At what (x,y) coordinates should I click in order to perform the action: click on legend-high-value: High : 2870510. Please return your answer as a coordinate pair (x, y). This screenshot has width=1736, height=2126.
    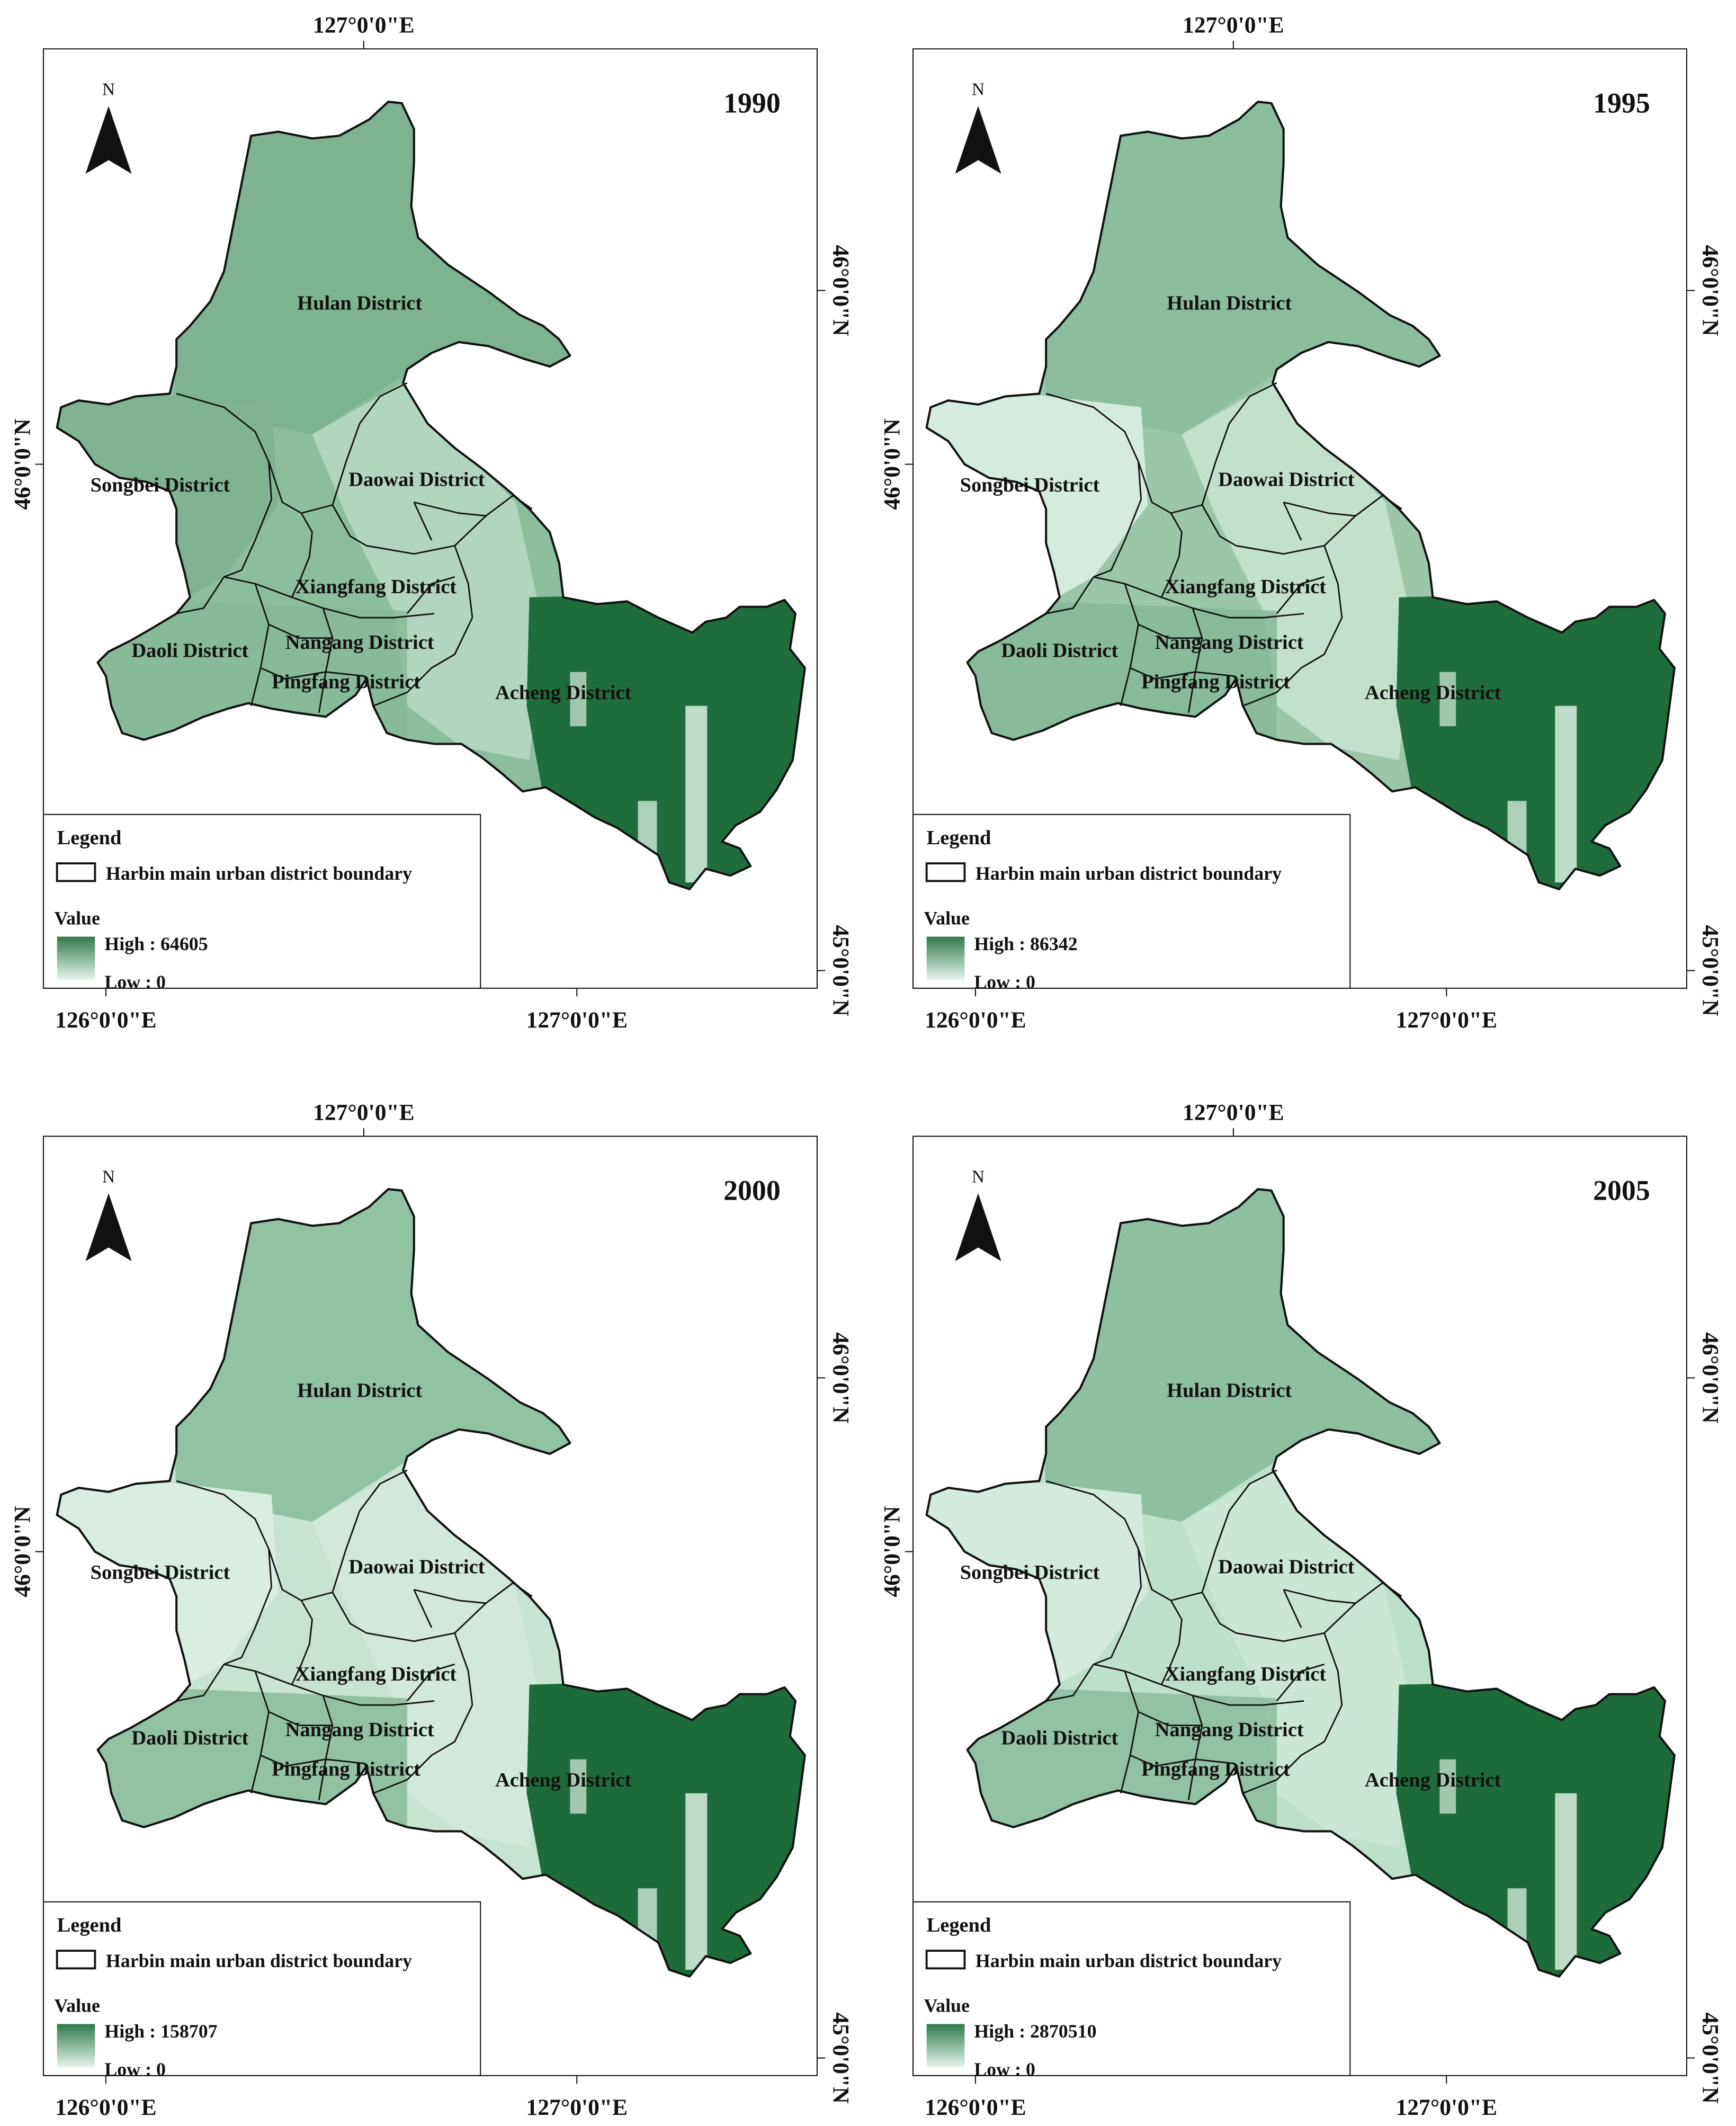
    Looking at the image, I should click on (1035, 2031).